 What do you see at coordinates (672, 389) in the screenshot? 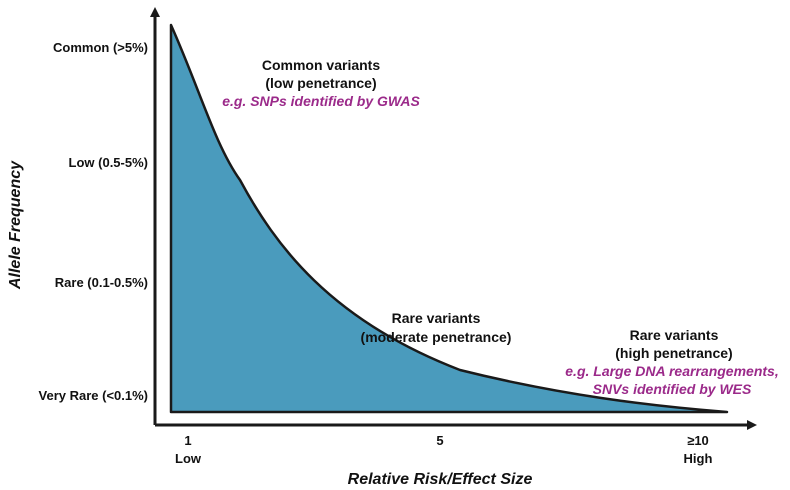
I see `rare-high-example-line2: SNVs identified by WES` at bounding box center [672, 389].